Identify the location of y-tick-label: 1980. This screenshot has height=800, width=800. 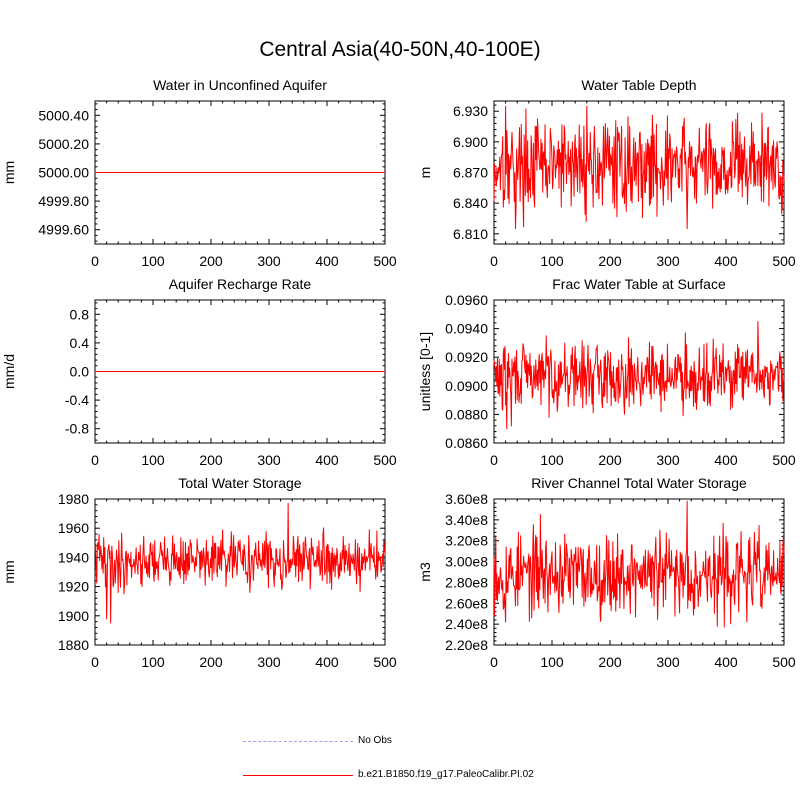
(73, 499).